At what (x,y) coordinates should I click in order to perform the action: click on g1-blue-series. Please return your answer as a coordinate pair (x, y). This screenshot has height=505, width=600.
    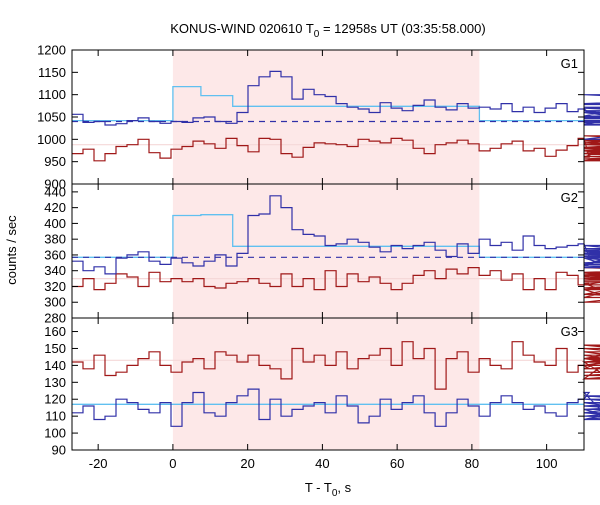
    Looking at the image, I should click on (336, 105).